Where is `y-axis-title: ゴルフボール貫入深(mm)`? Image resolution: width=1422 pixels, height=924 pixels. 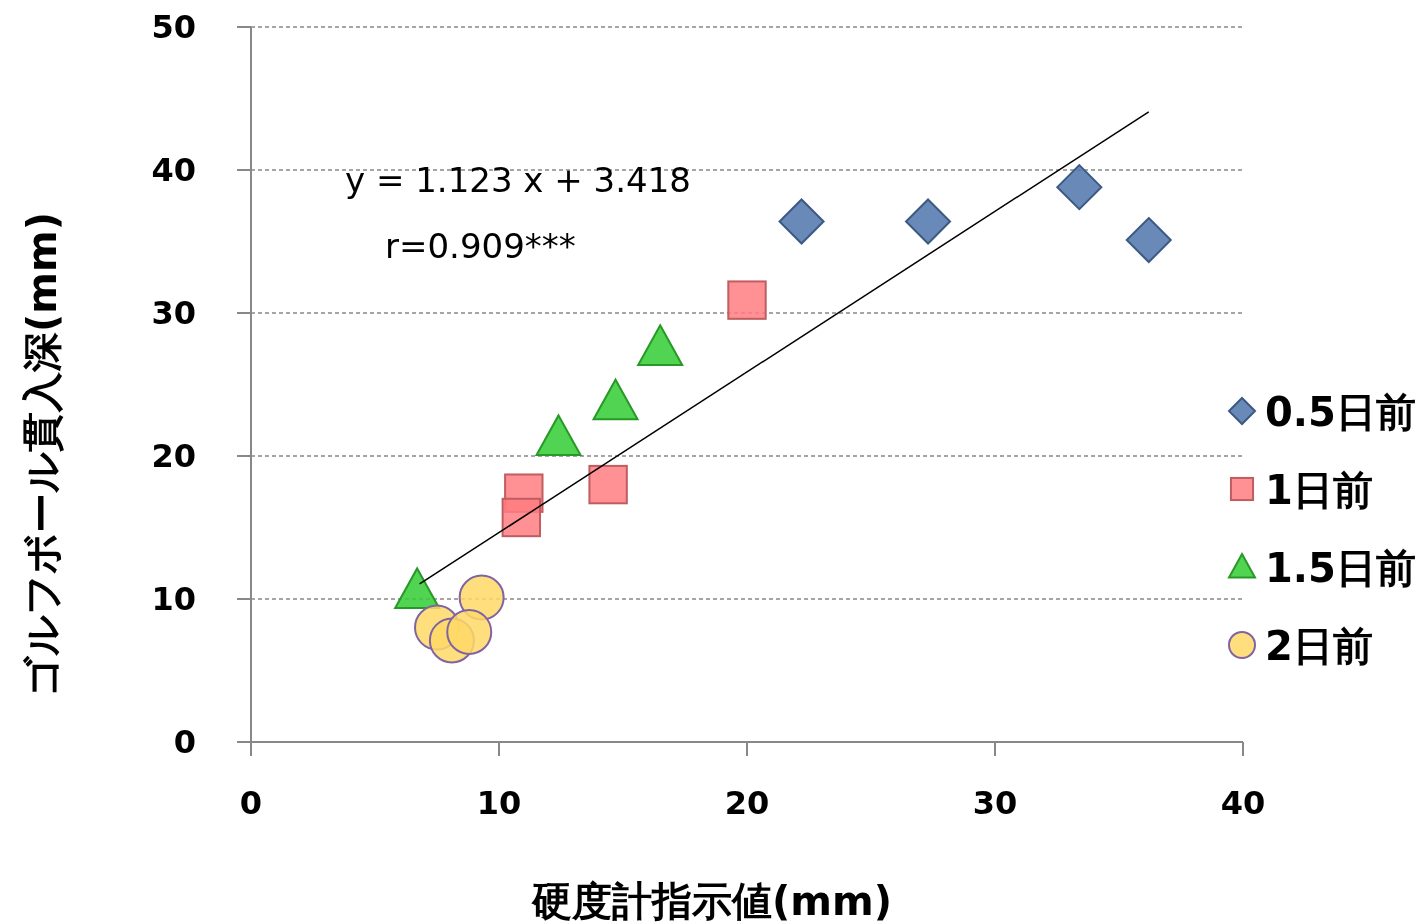
y-axis-title: ゴルフボール貫入深(mm) is located at coordinates (42, 454).